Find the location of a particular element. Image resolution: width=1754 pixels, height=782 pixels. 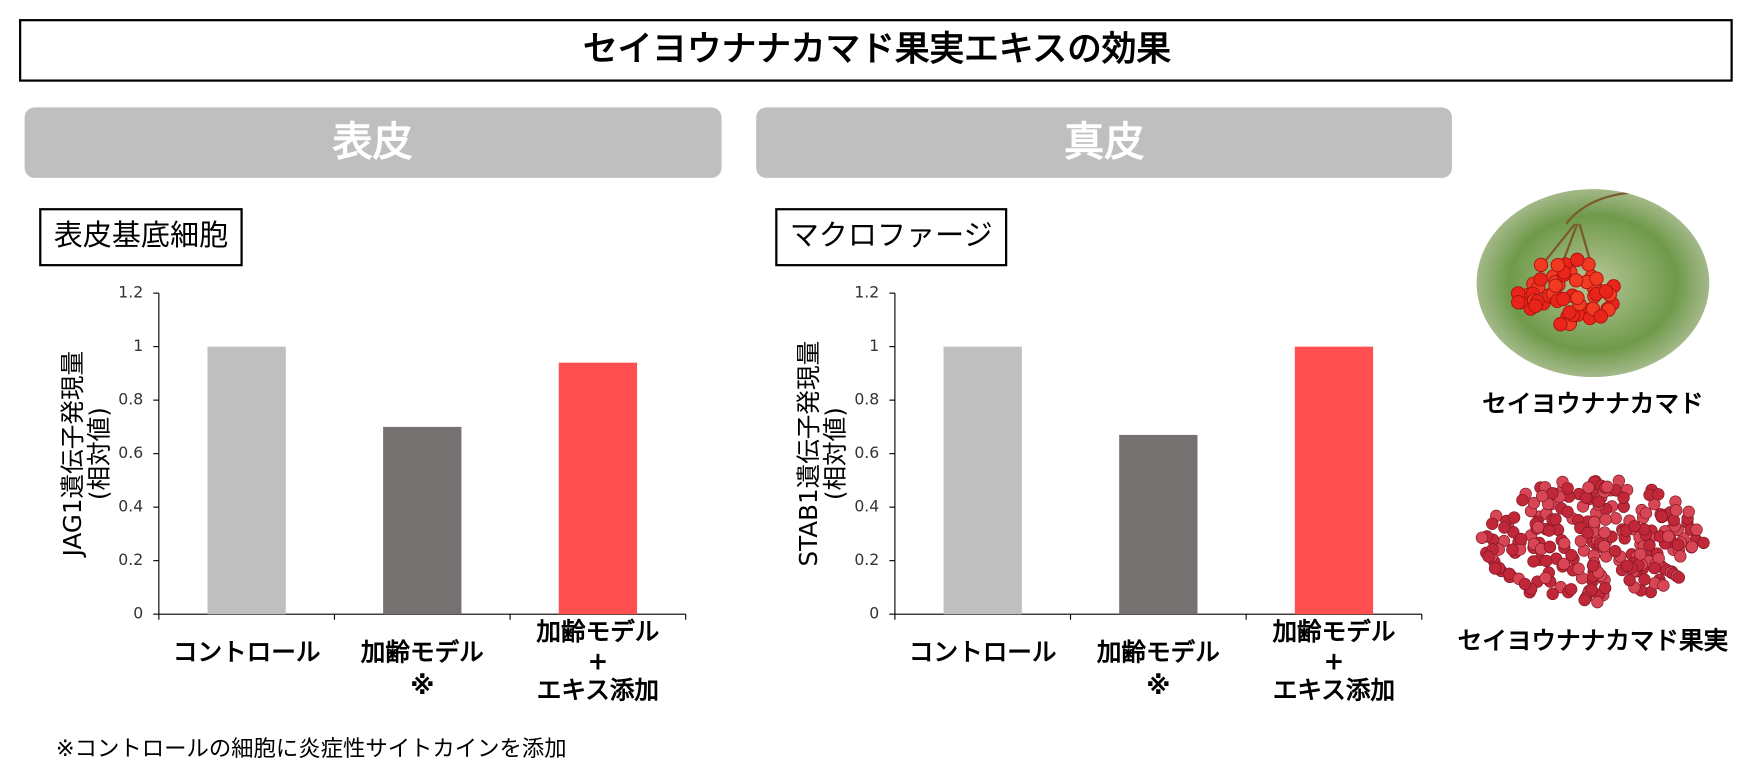

y-axis-label: JAG1遺伝子発現量(相対値) is located at coordinates (86, 454).